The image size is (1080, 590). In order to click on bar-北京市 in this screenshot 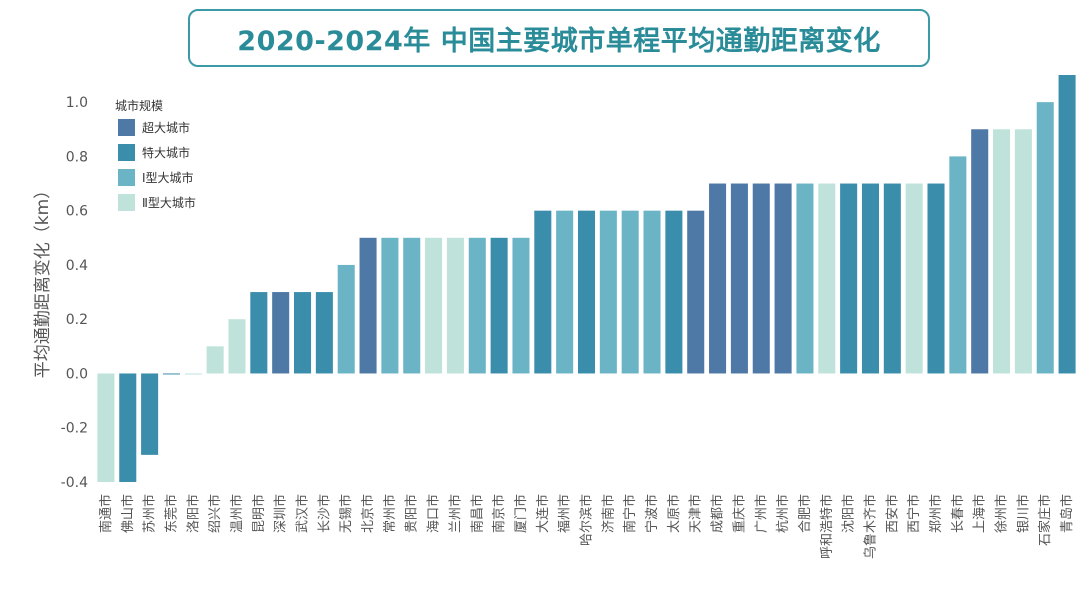, I will do `click(368, 305)`.